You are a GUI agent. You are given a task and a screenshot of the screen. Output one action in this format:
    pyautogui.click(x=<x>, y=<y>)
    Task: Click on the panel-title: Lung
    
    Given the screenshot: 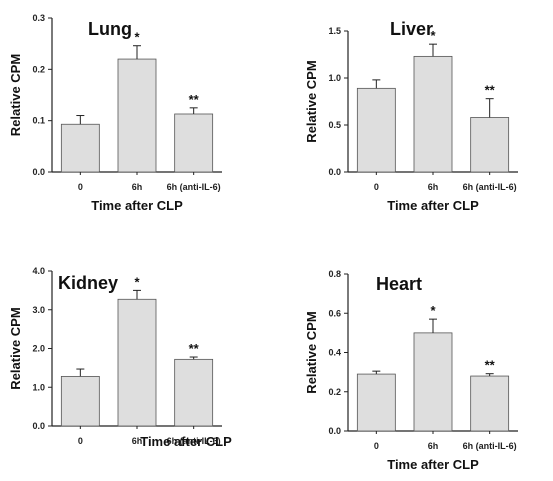 What is the action you would take?
    pyautogui.click(x=110, y=29)
    